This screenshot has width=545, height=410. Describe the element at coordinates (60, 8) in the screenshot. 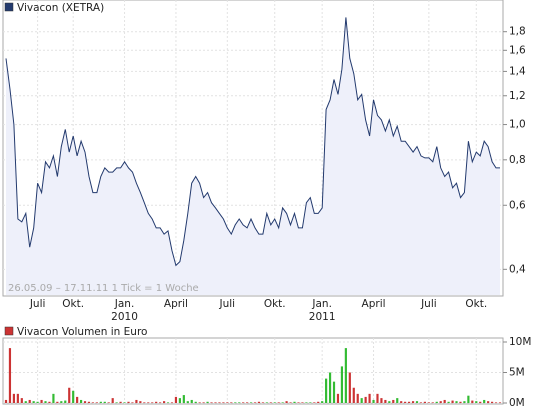

I see `legend-label: Vivacon (XETRA)` at that location.